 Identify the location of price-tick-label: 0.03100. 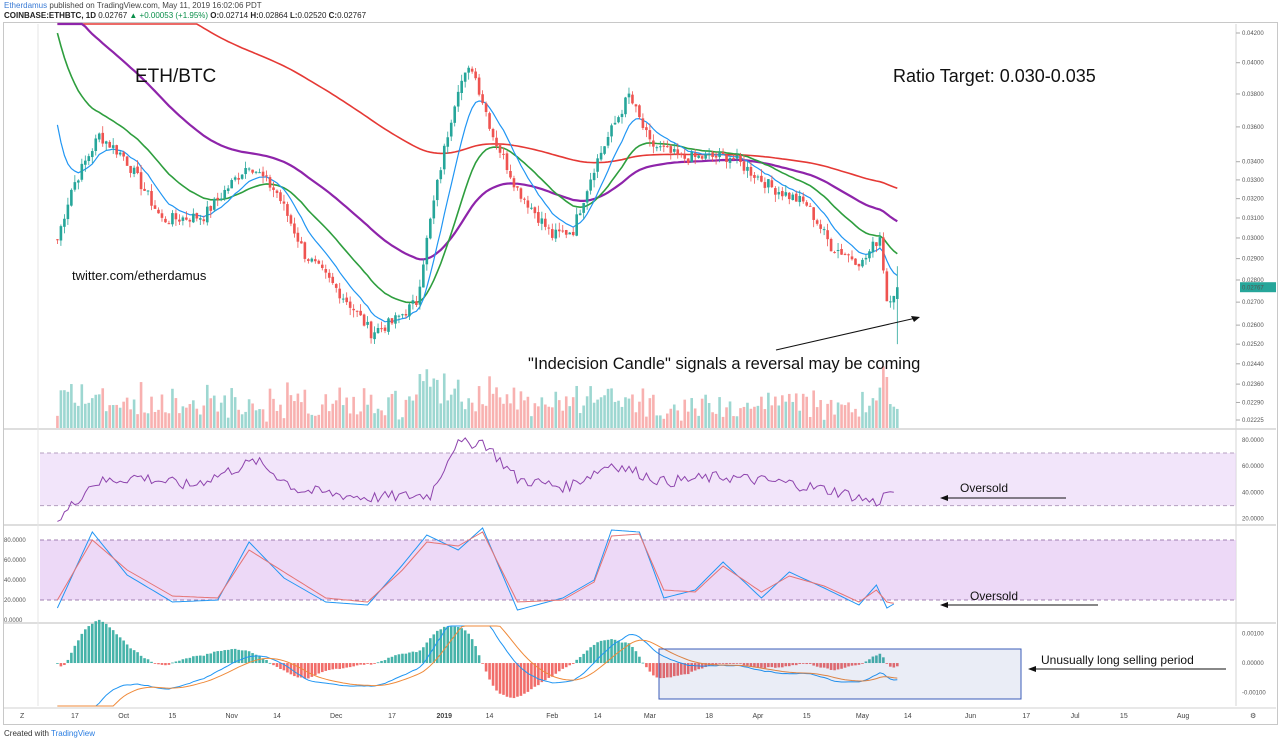
(1253, 219).